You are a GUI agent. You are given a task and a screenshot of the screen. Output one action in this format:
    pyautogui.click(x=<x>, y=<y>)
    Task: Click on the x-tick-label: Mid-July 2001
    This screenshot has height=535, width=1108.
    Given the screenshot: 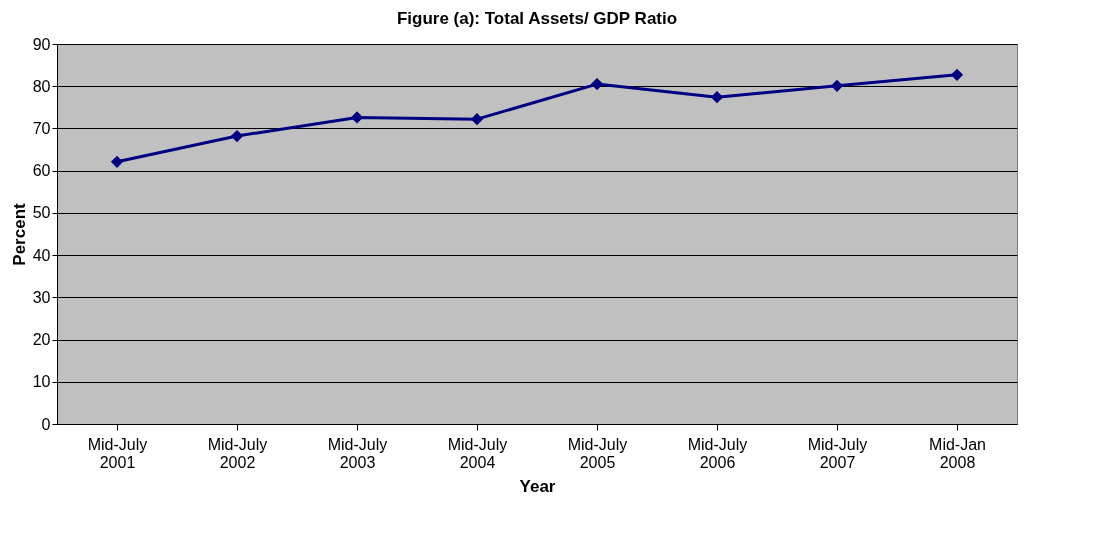 What is the action you would take?
    pyautogui.click(x=117, y=453)
    